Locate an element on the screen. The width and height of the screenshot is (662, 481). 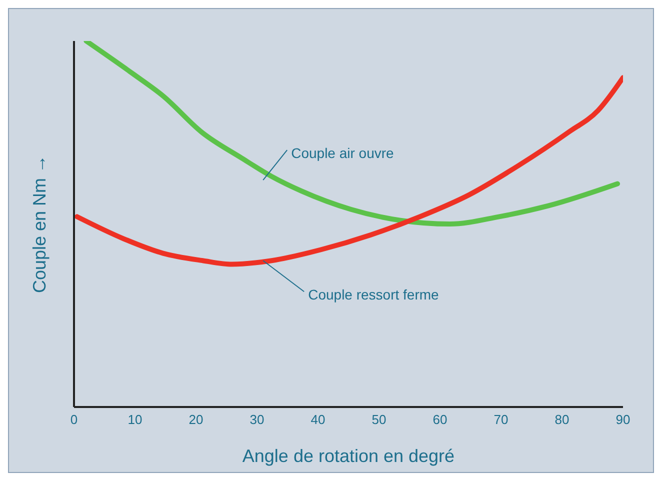
x-tick-label: 70 is located at coordinates (501, 420).